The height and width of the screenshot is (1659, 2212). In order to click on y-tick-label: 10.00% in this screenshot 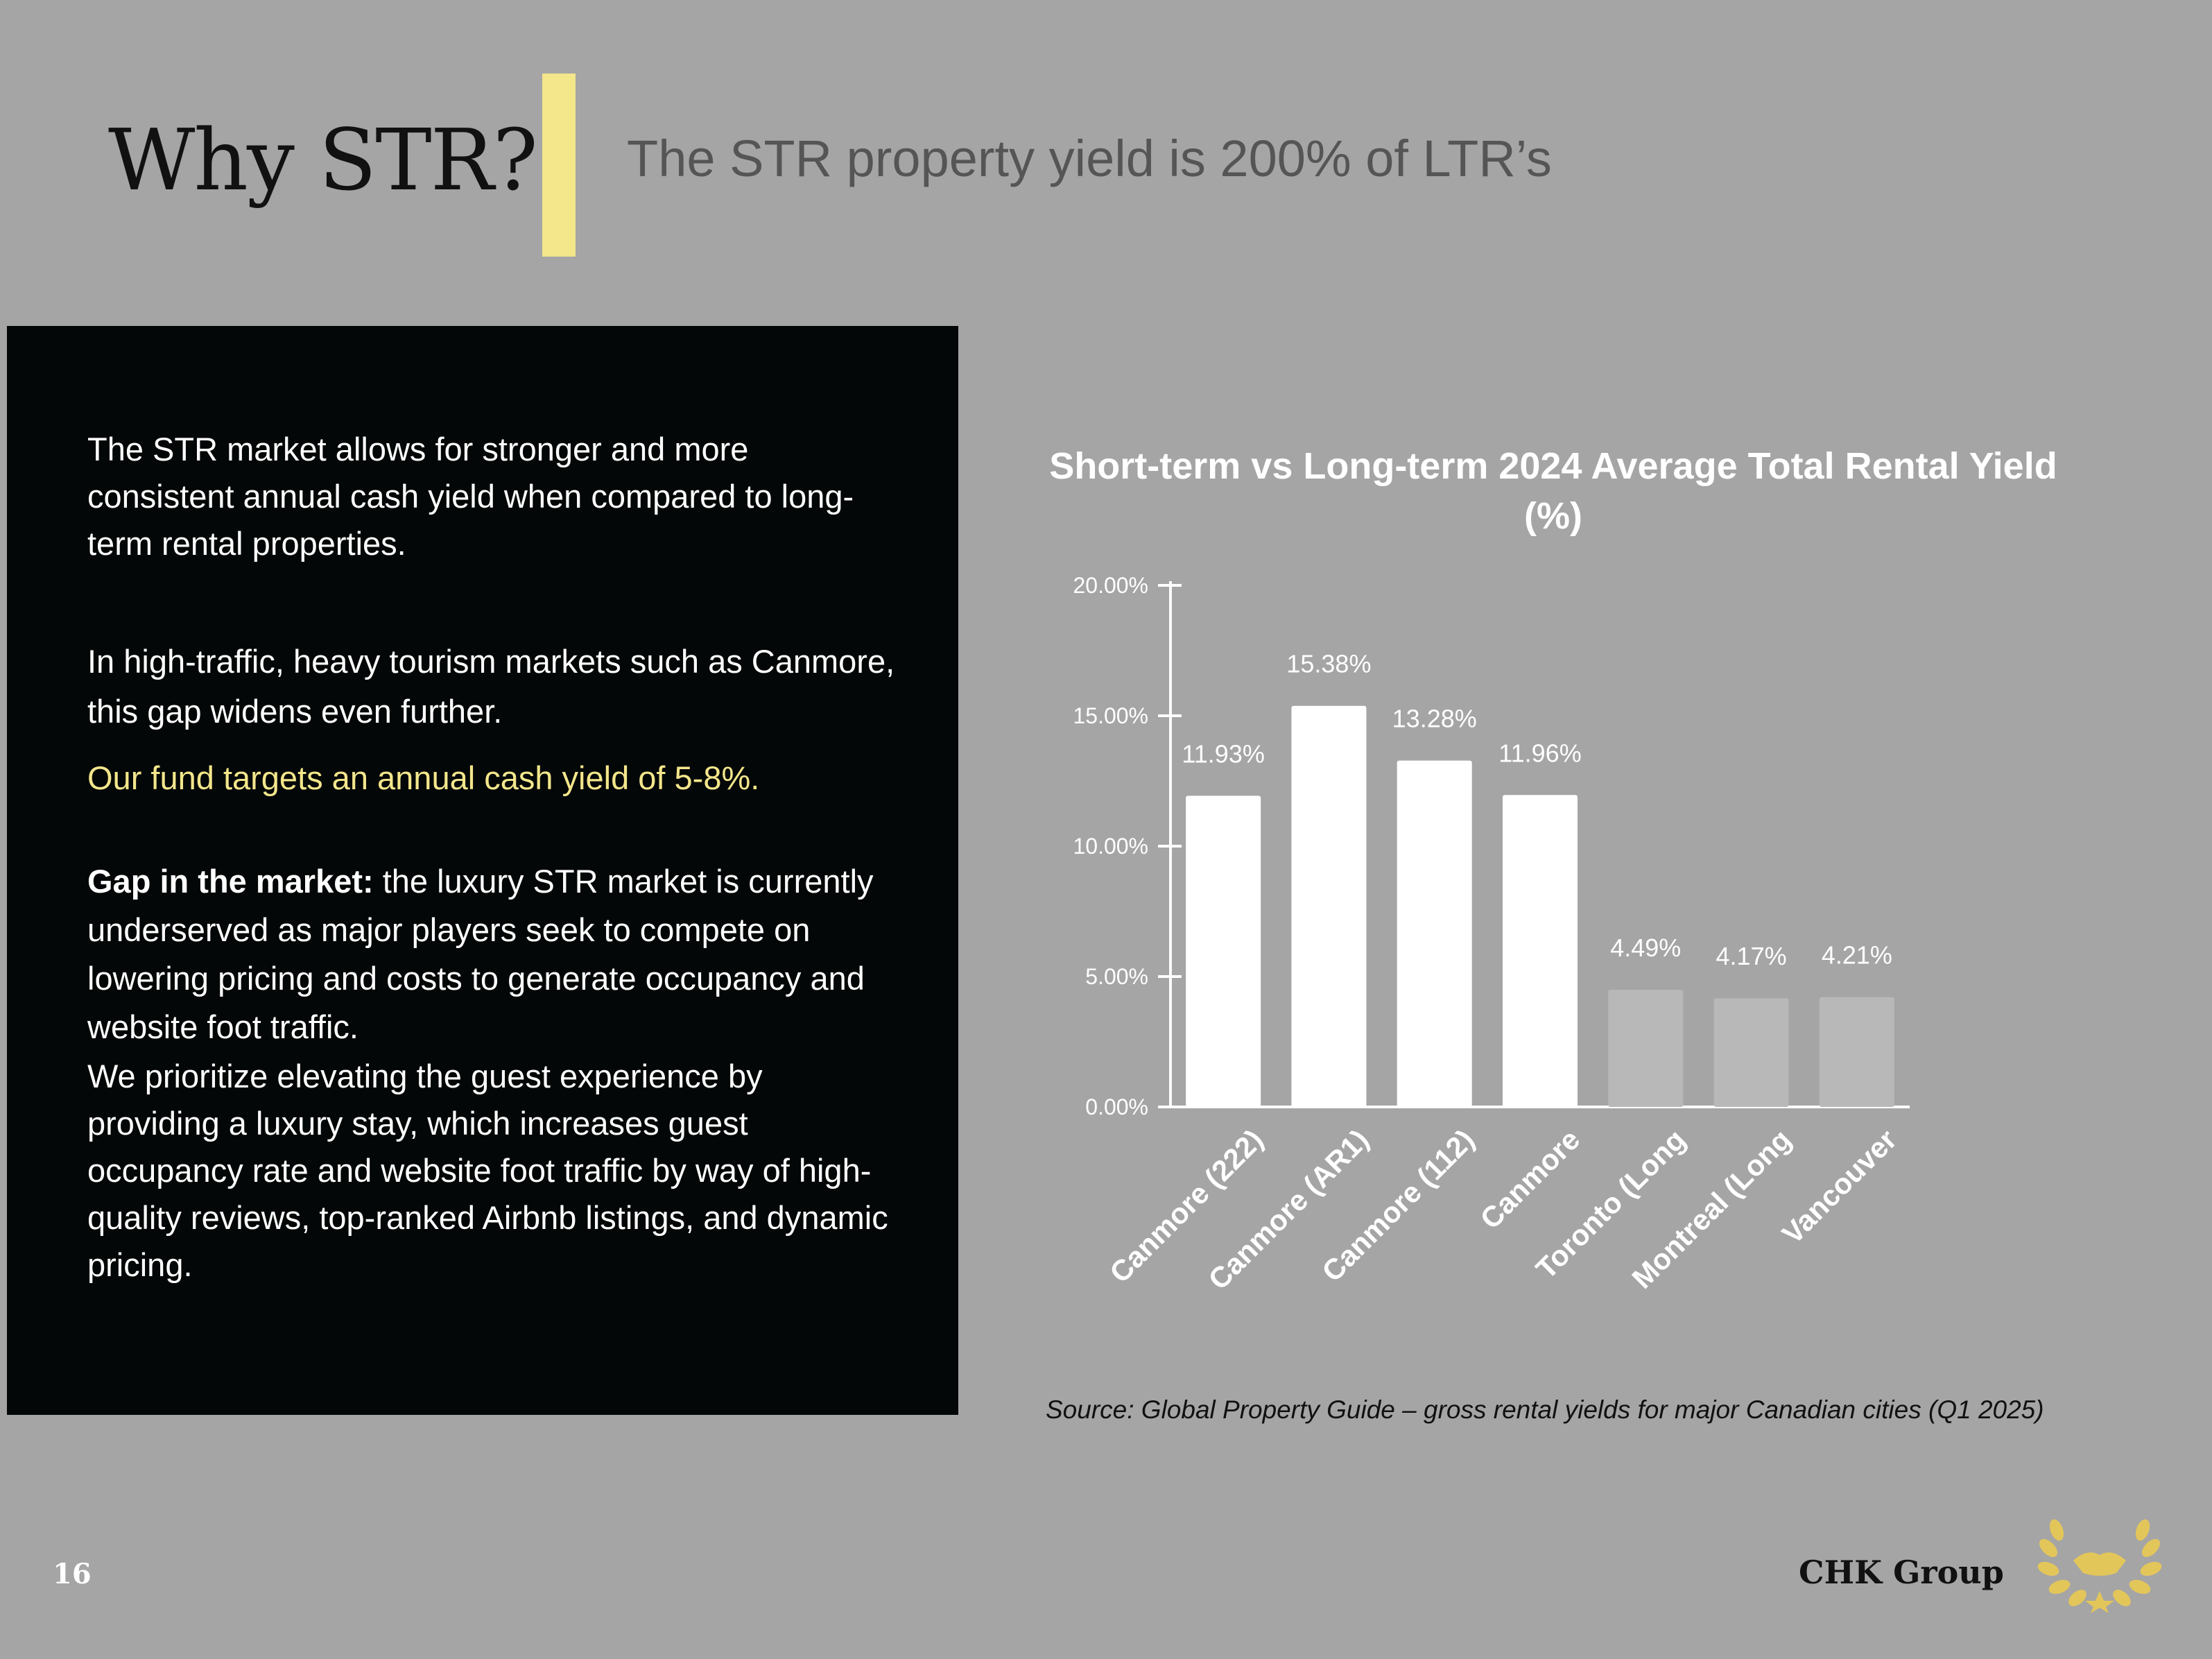, I will do `click(1110, 846)`.